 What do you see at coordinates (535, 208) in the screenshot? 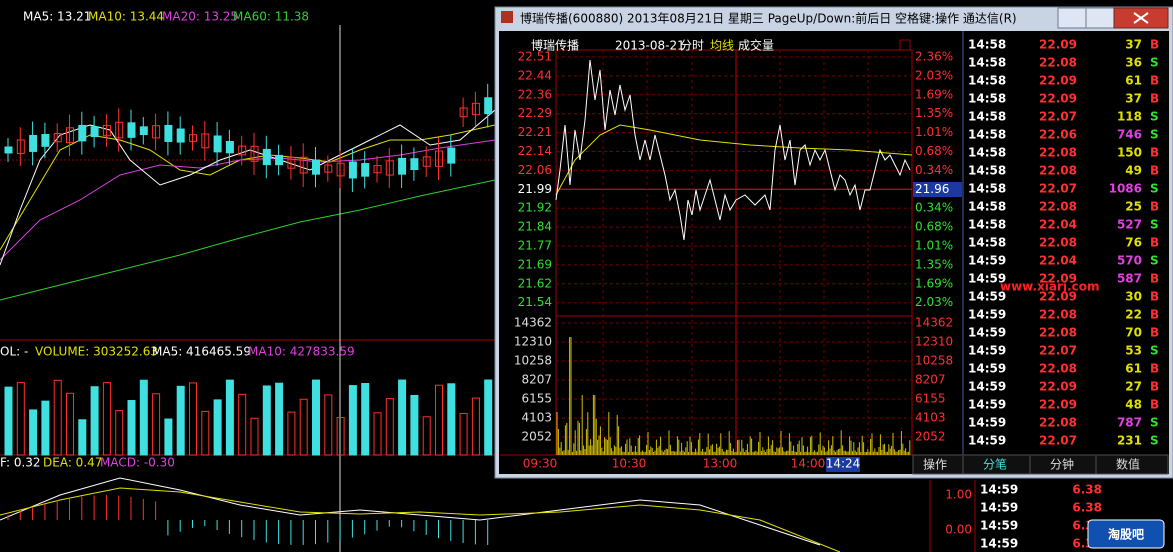
I see `price-label: 21.92` at bounding box center [535, 208].